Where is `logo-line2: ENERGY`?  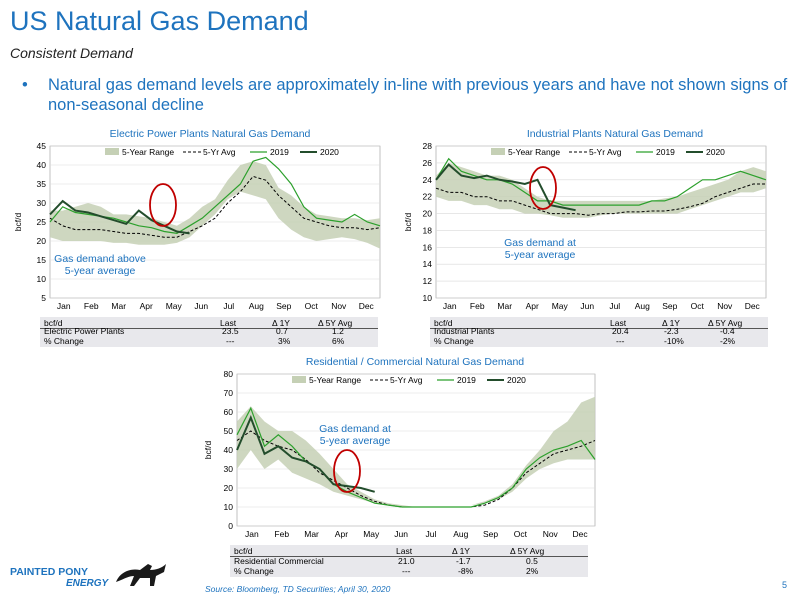 logo-line2: ENERGY is located at coordinates (87, 583).